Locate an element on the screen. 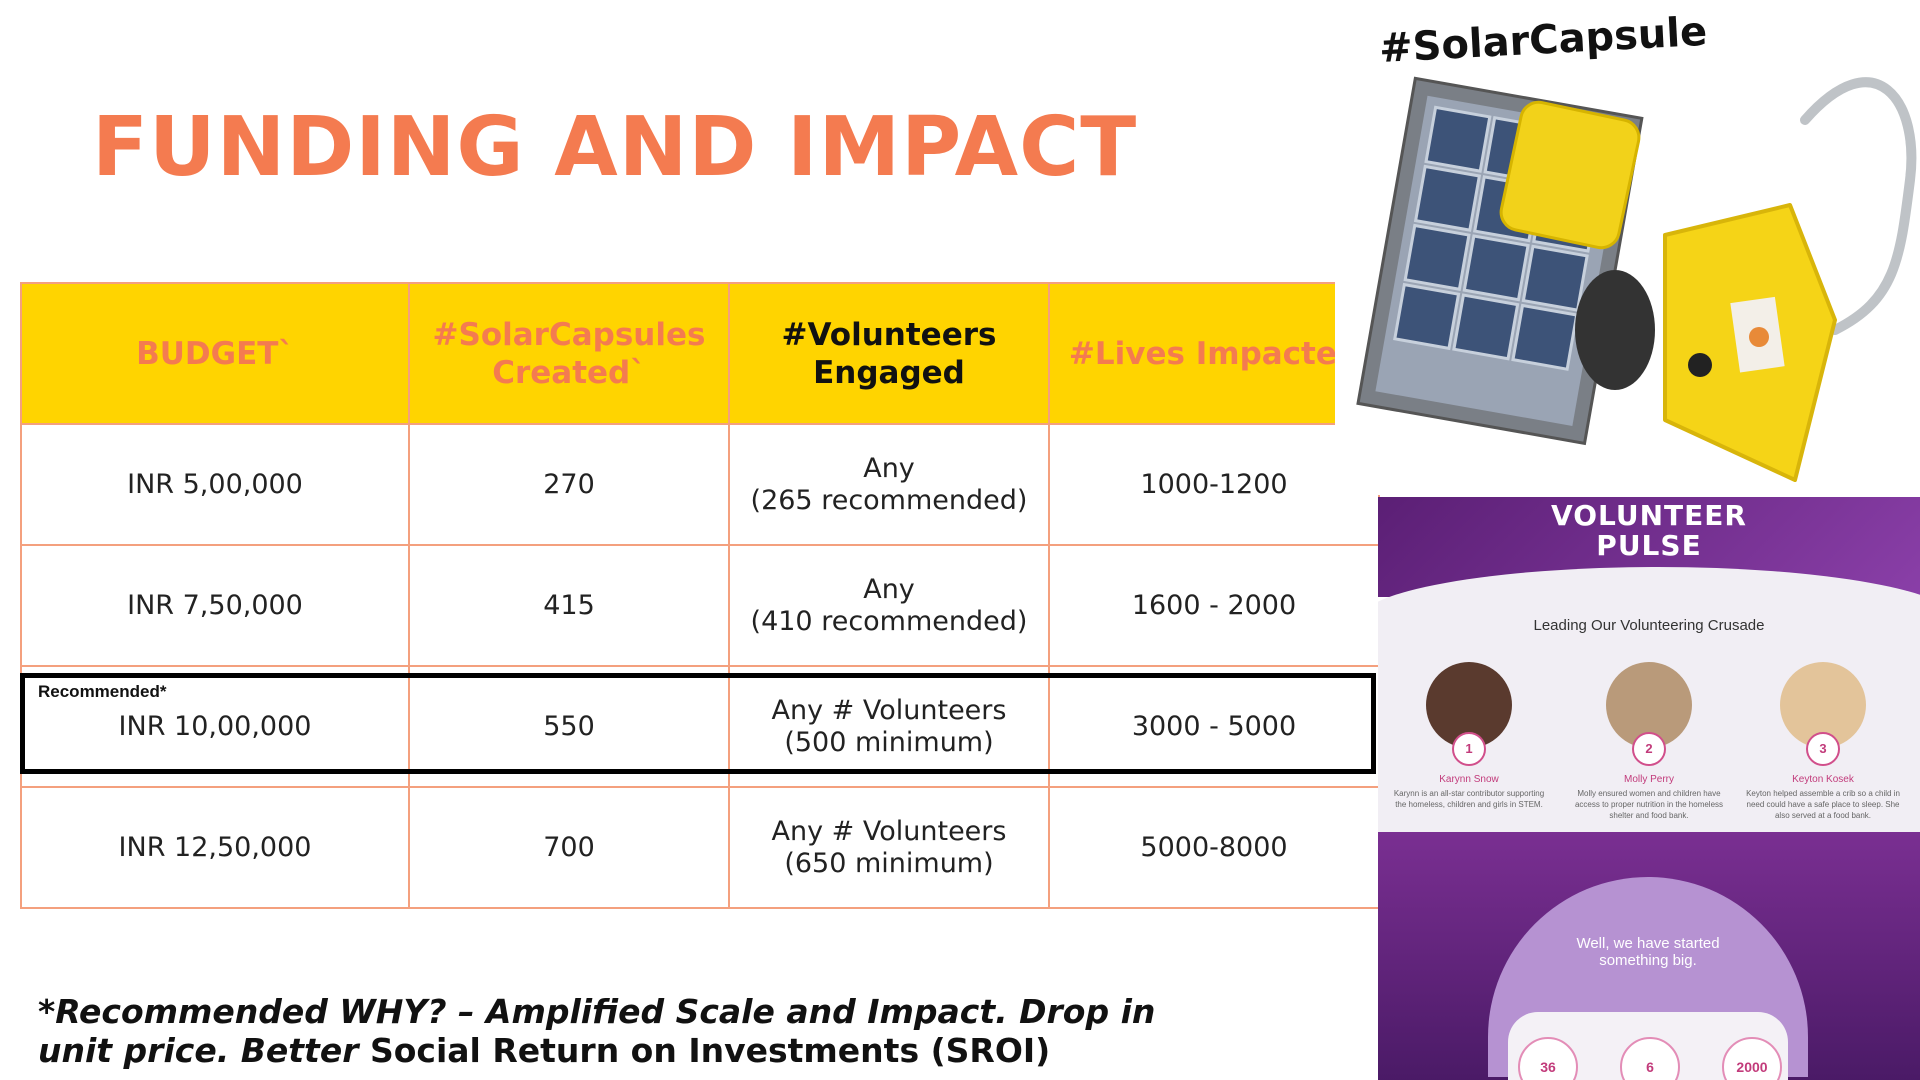 This screenshot has width=1920, height=1080. solar-capsule-photo is located at coordinates (1627, 247).